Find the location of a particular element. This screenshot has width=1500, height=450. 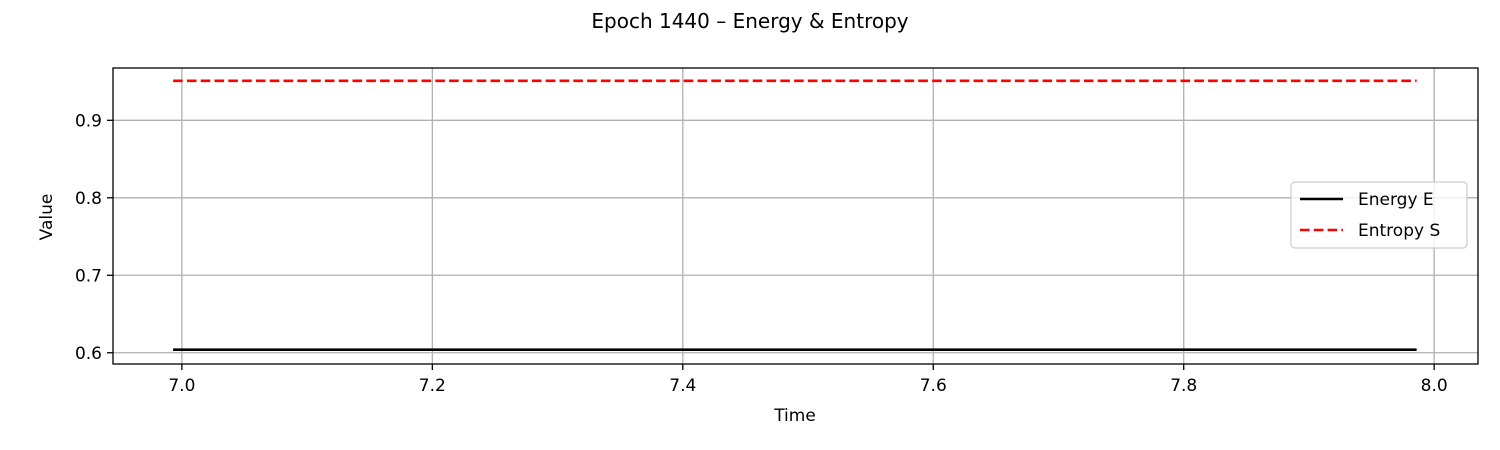

x-tick-label: 8.0 is located at coordinates (1434, 386).